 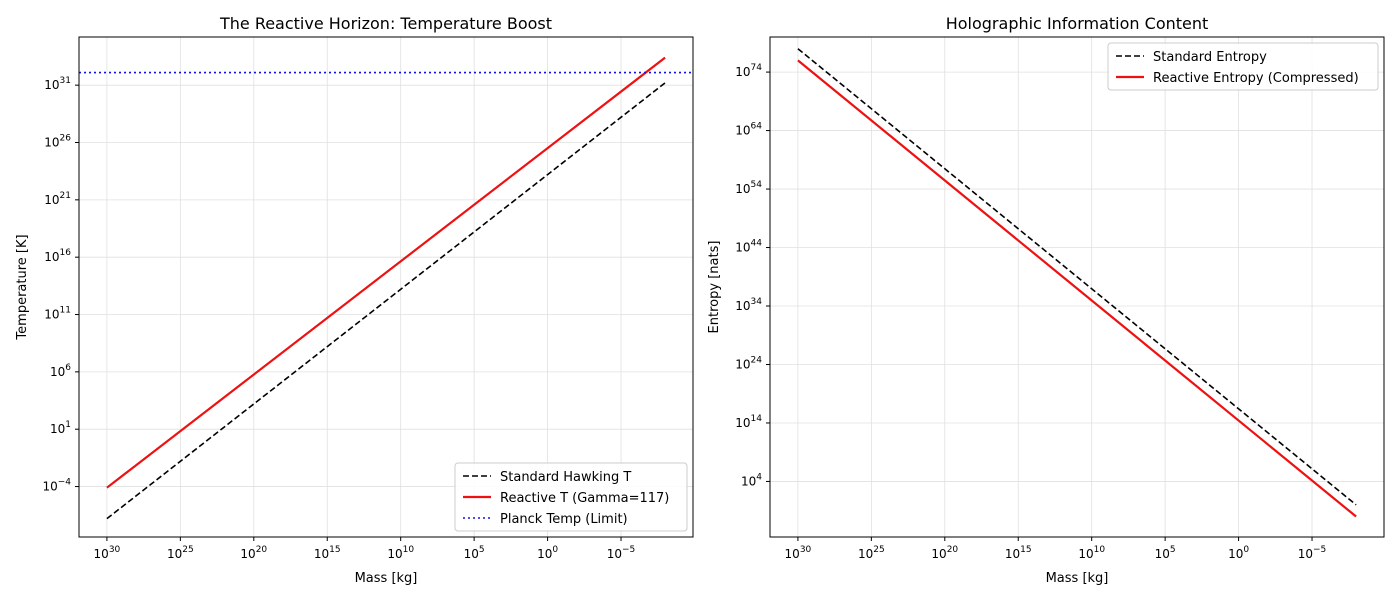 I want to click on y-tick-label: 1064, so click(x=748, y=130).